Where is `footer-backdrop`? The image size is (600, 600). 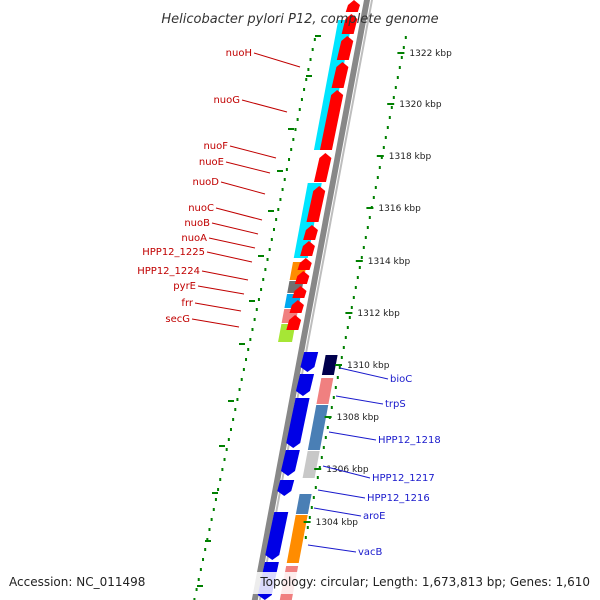 footer-backdrop is located at coordinates (420, 583).